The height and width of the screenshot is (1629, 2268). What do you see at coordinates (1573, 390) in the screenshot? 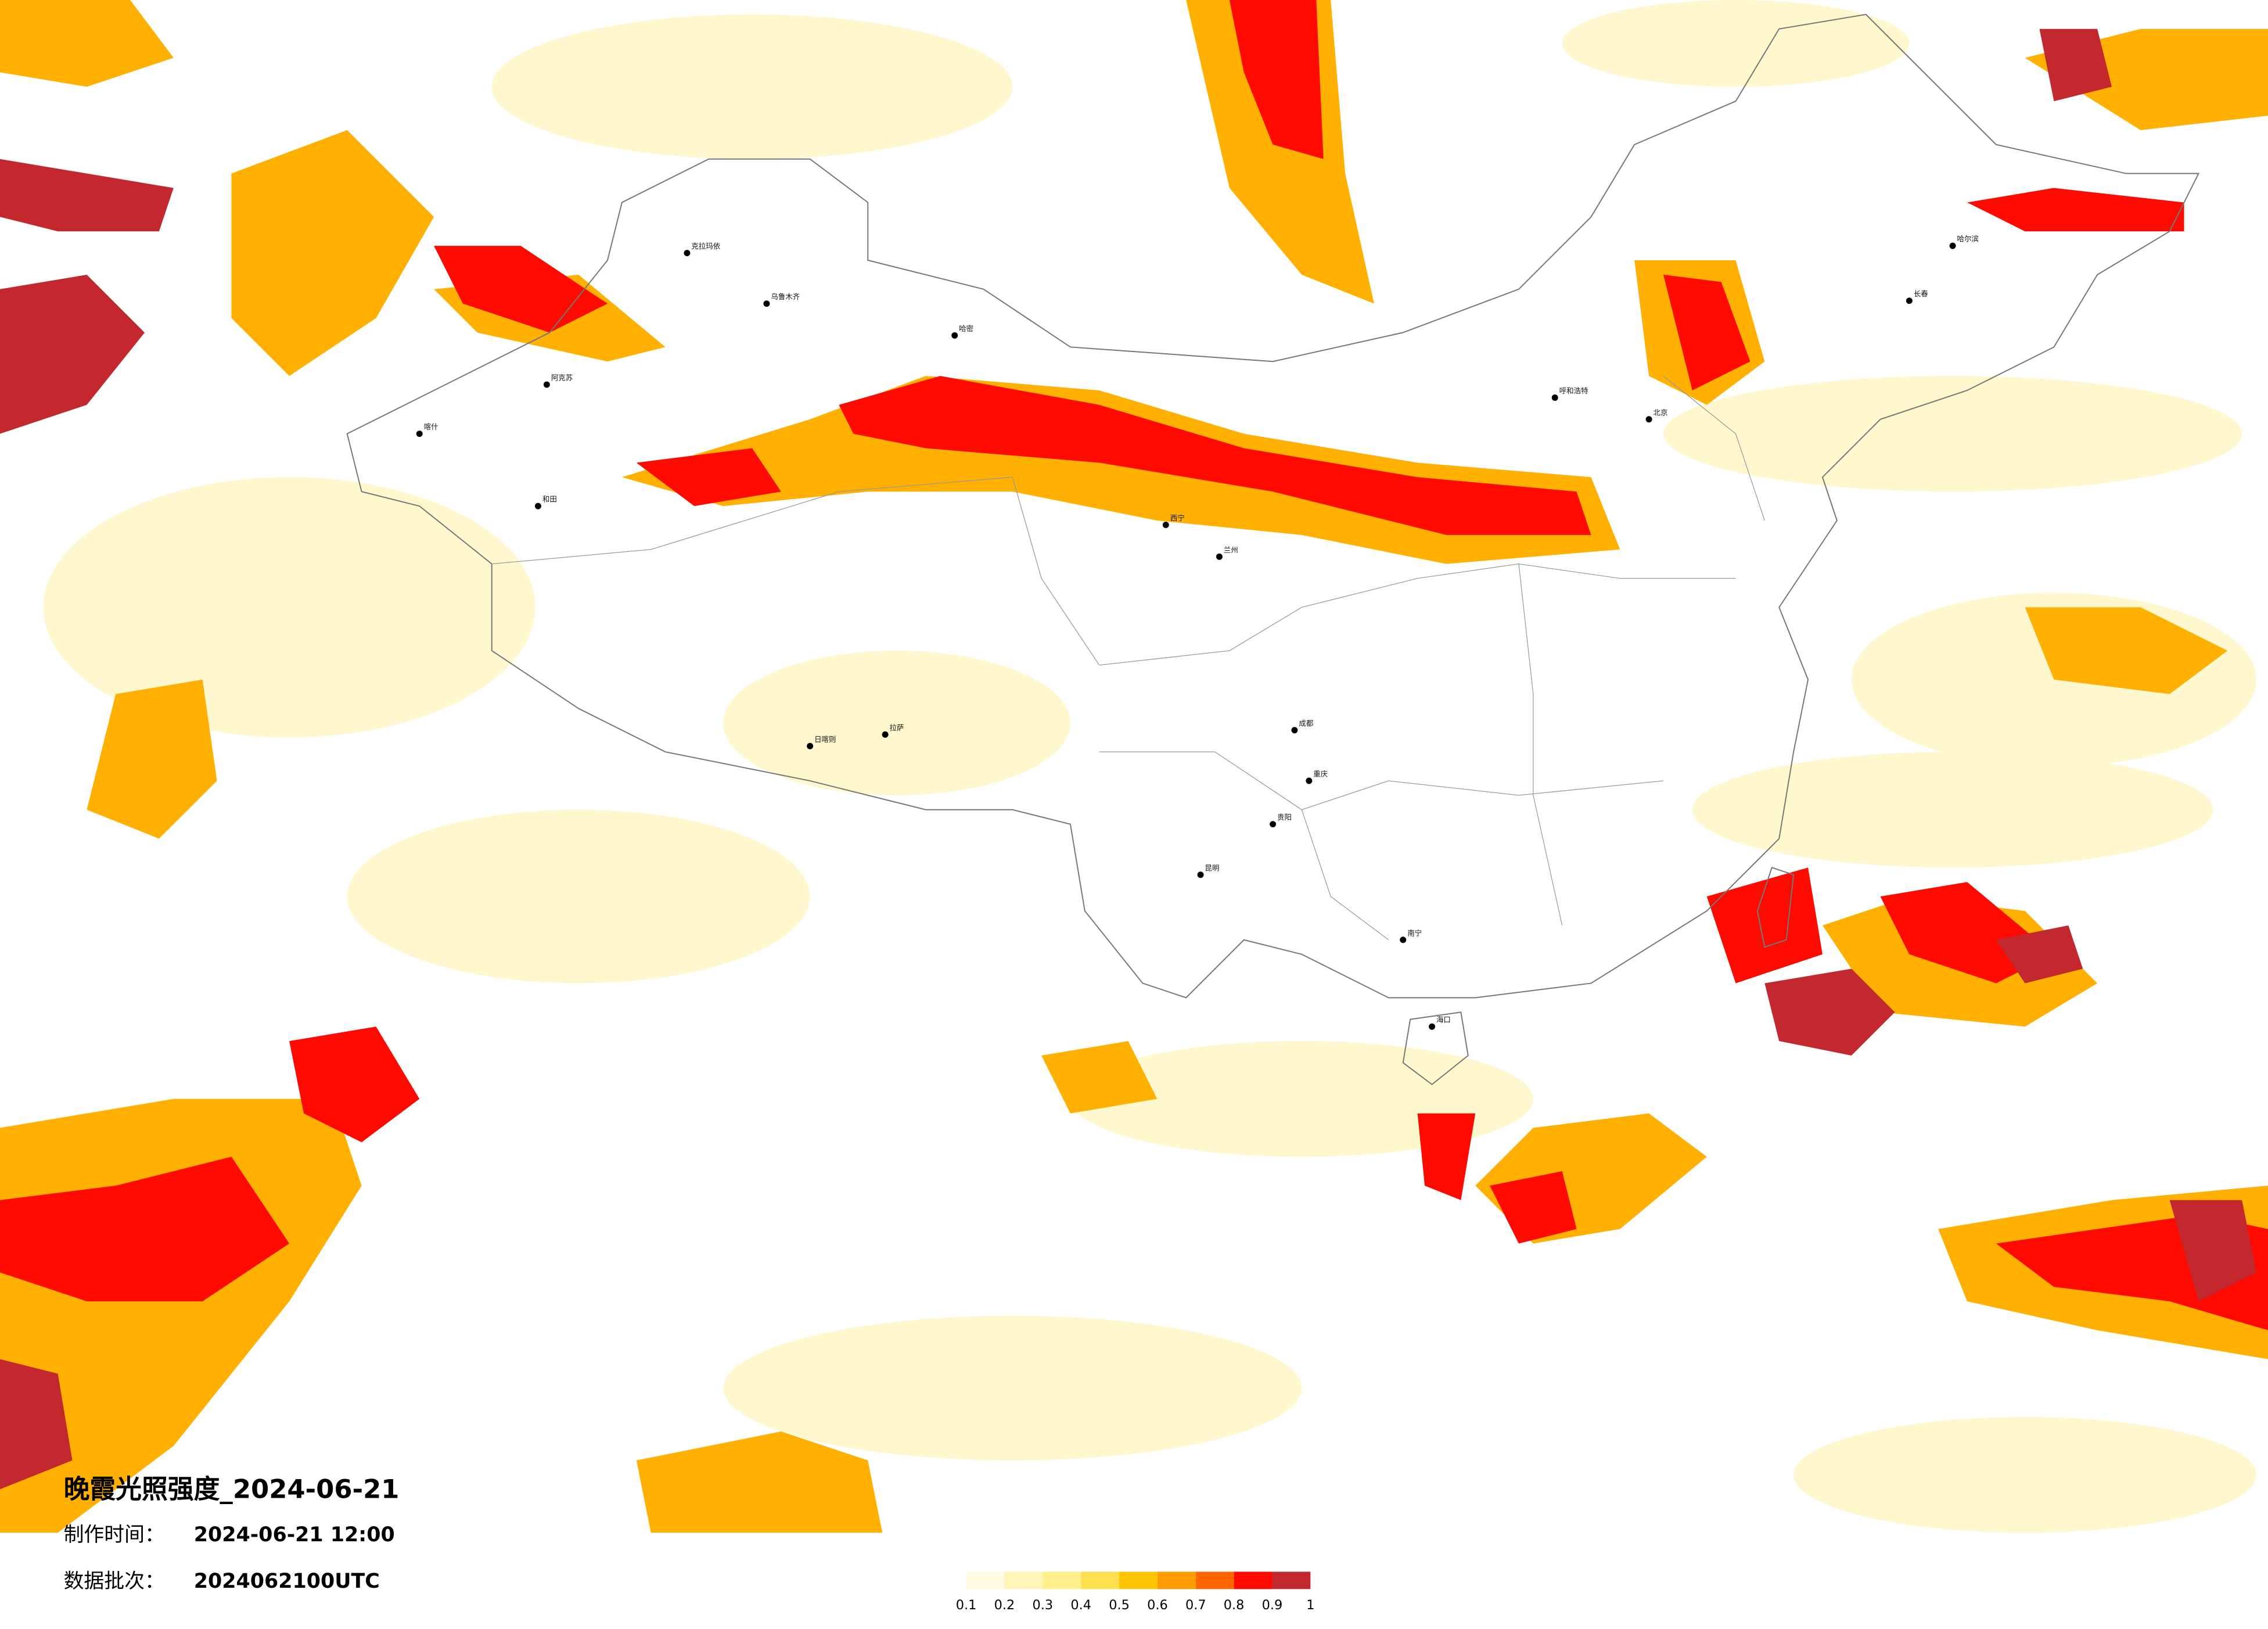
I see `city-label: 呼和浩特` at bounding box center [1573, 390].